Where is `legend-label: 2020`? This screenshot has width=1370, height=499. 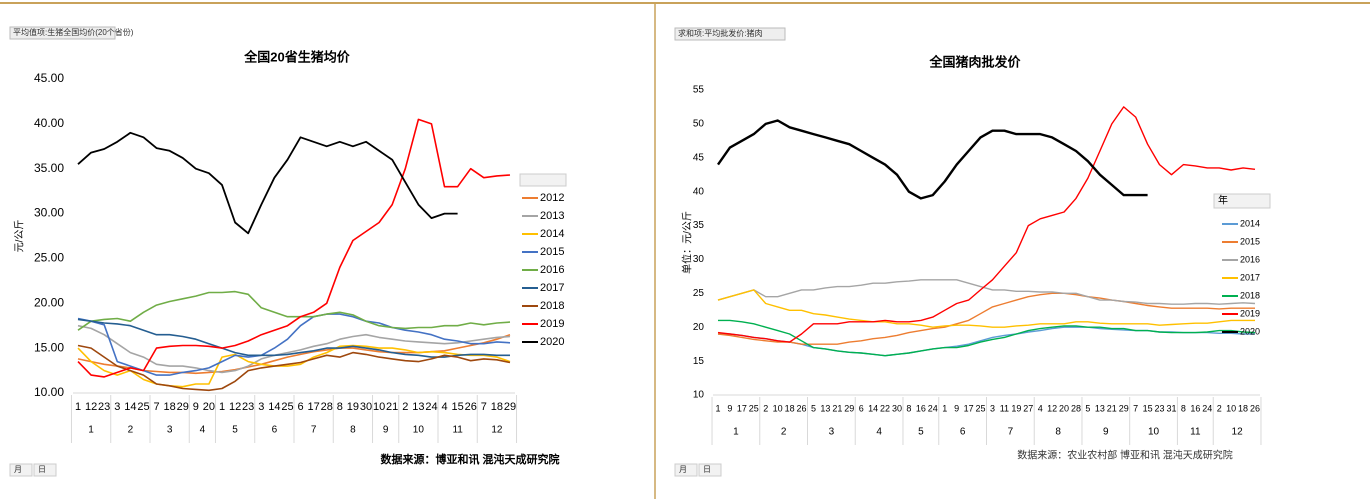 legend-label: 2020 is located at coordinates (552, 342).